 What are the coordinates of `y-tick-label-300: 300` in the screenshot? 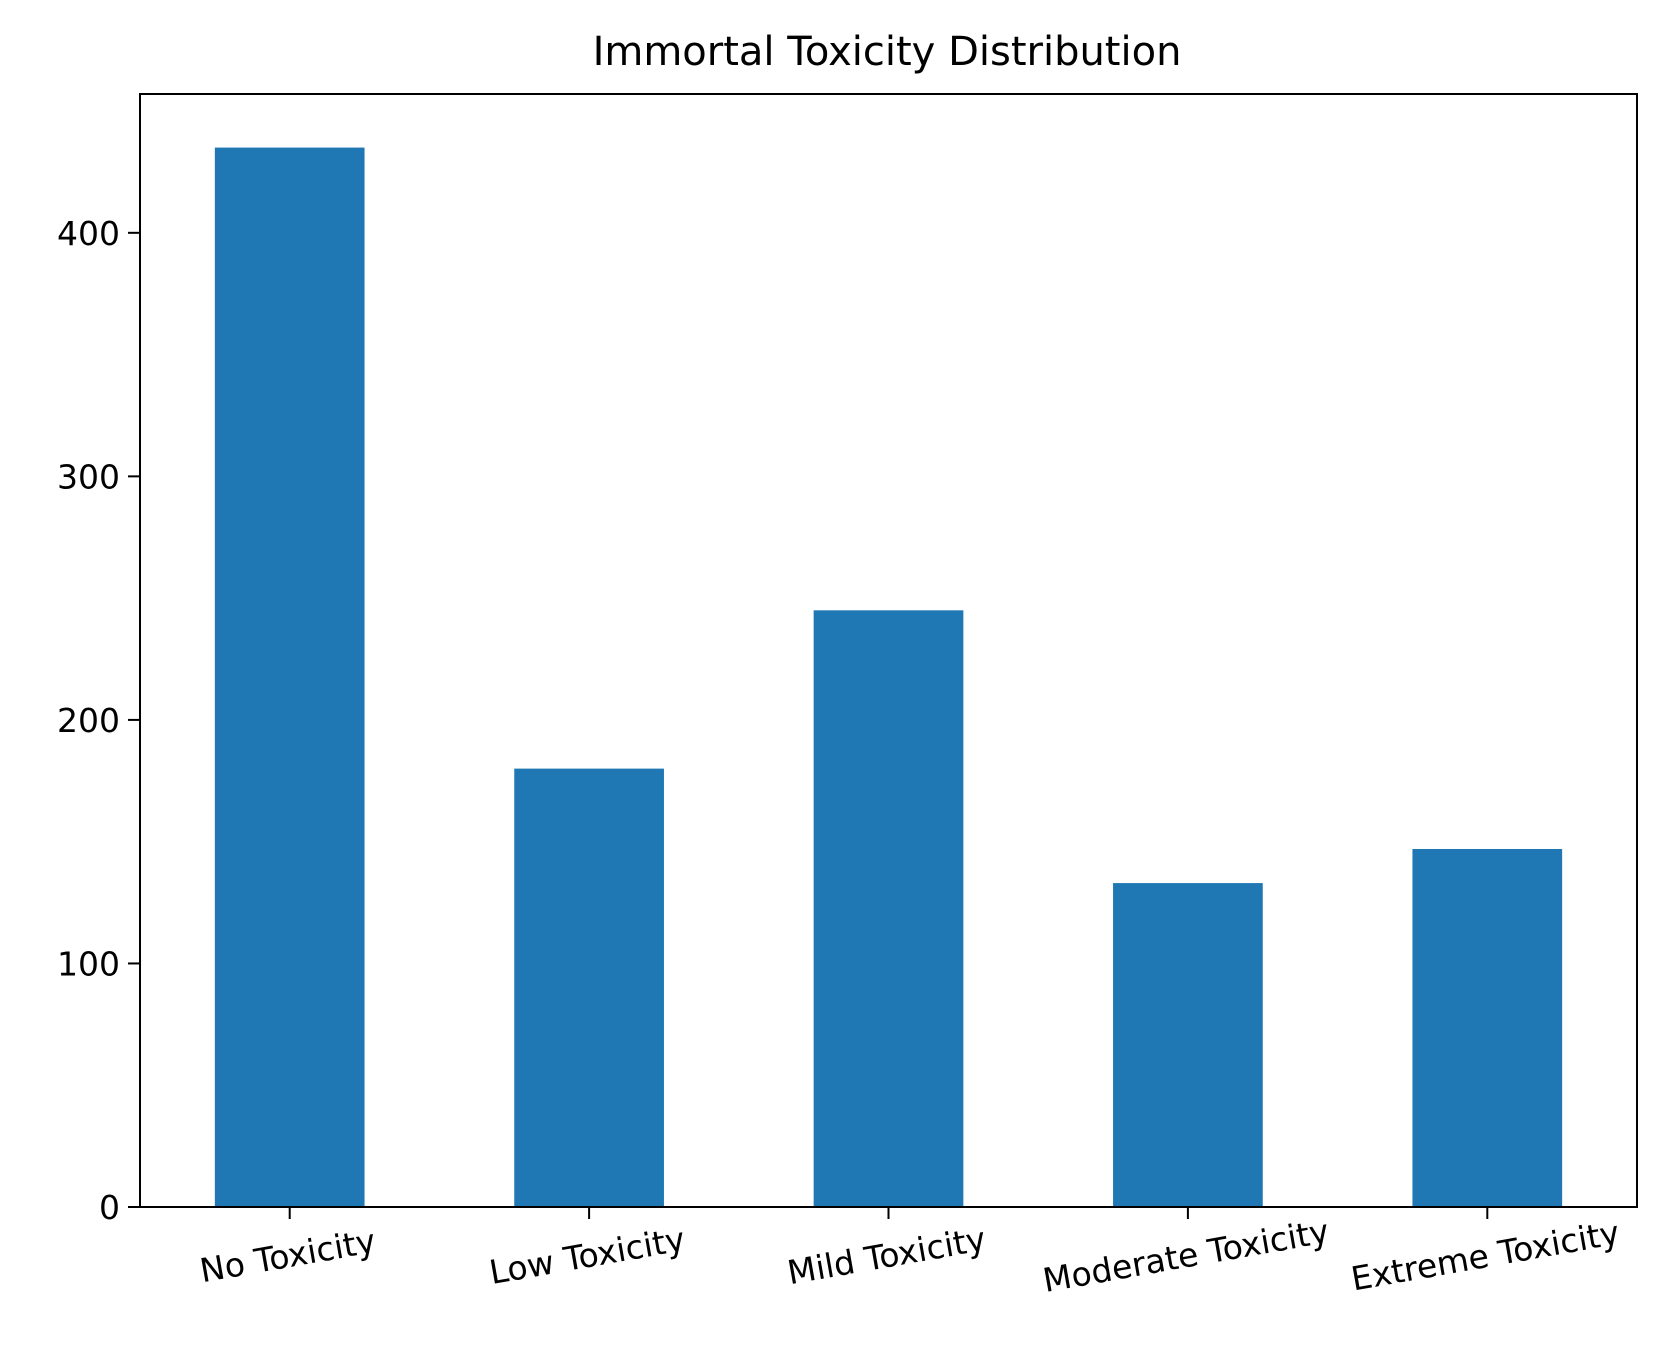 It's located at (88, 476).